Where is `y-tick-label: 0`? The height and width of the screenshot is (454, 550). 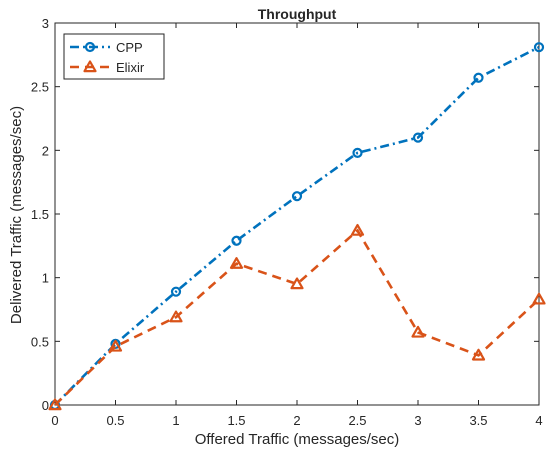
y-tick-label: 0 is located at coordinates (45, 405).